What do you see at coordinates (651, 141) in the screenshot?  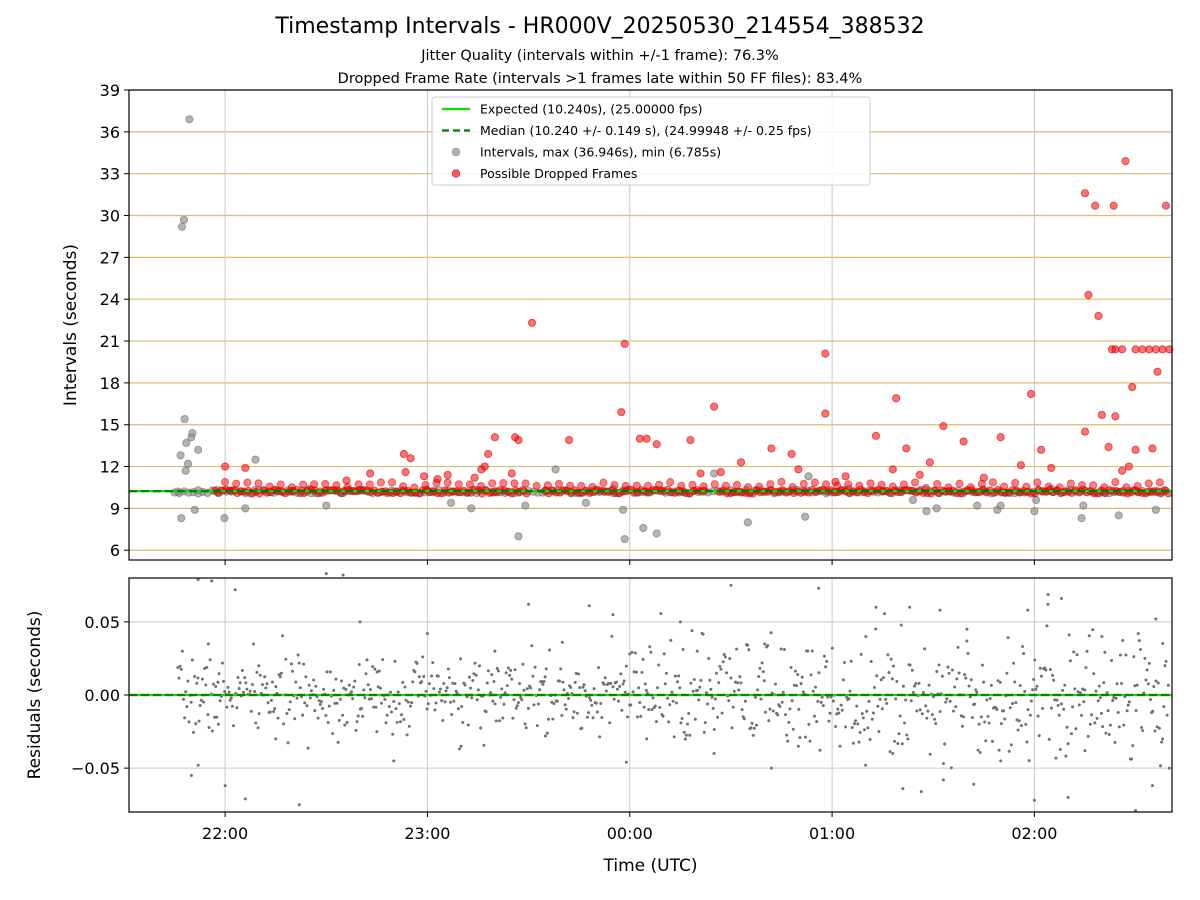 I see `legend-box` at bounding box center [651, 141].